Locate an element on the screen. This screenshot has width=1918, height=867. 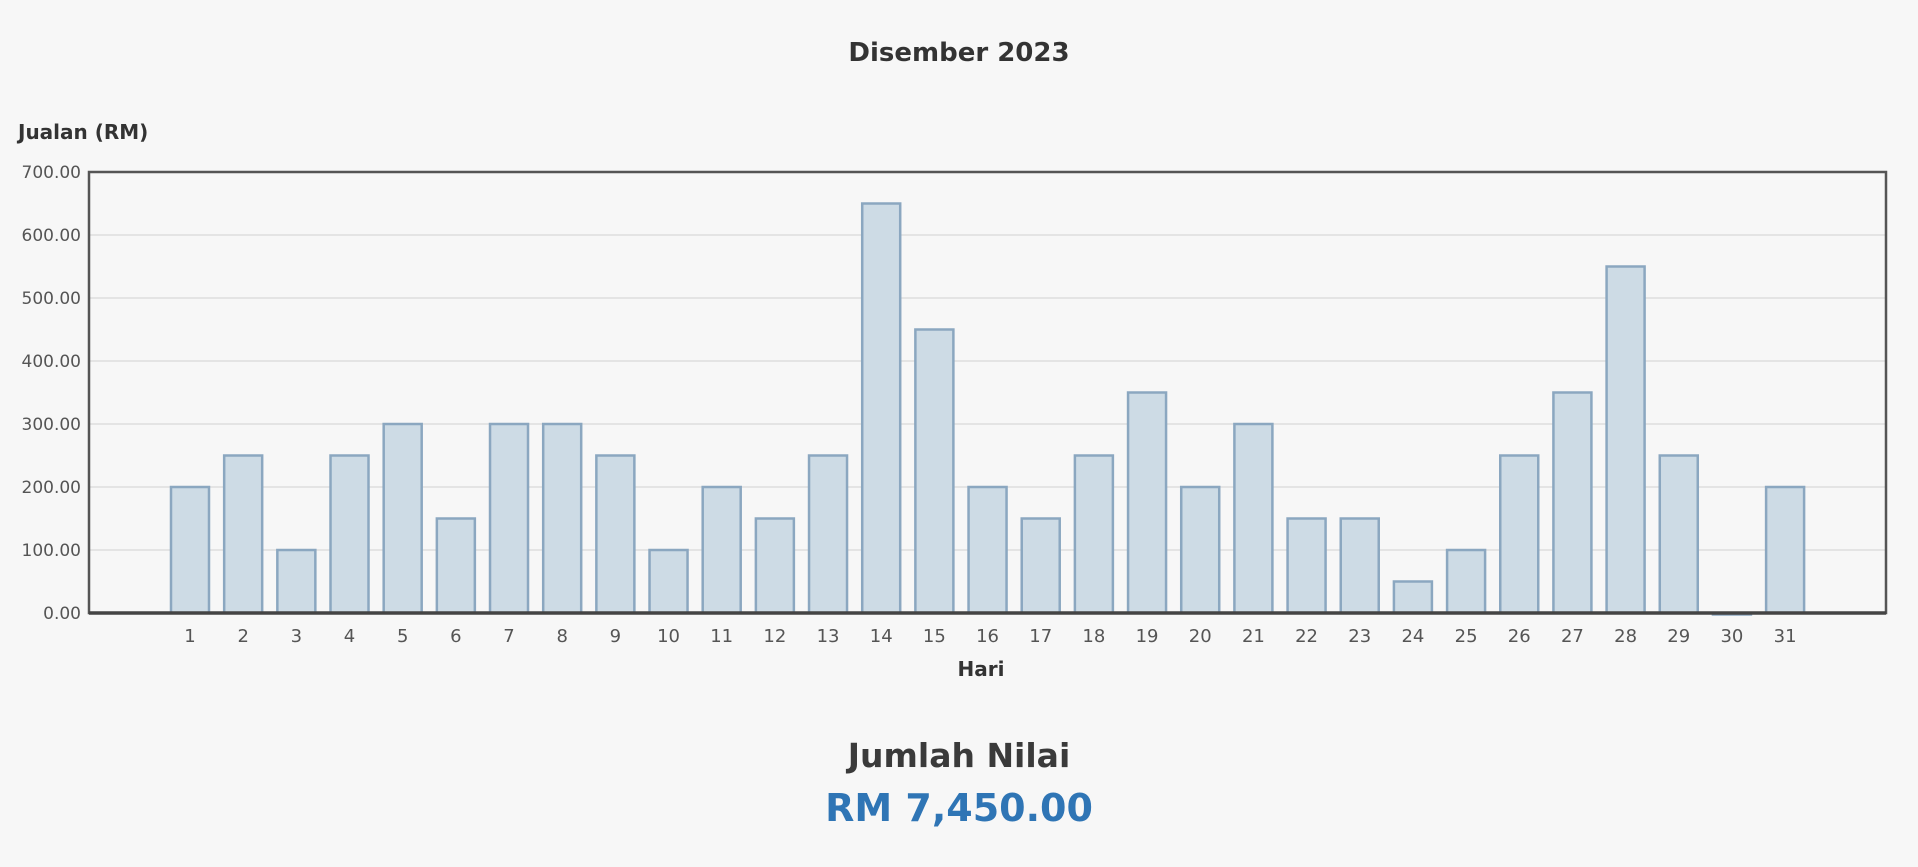
x-tick-label: 19 is located at coordinates (1147, 636).